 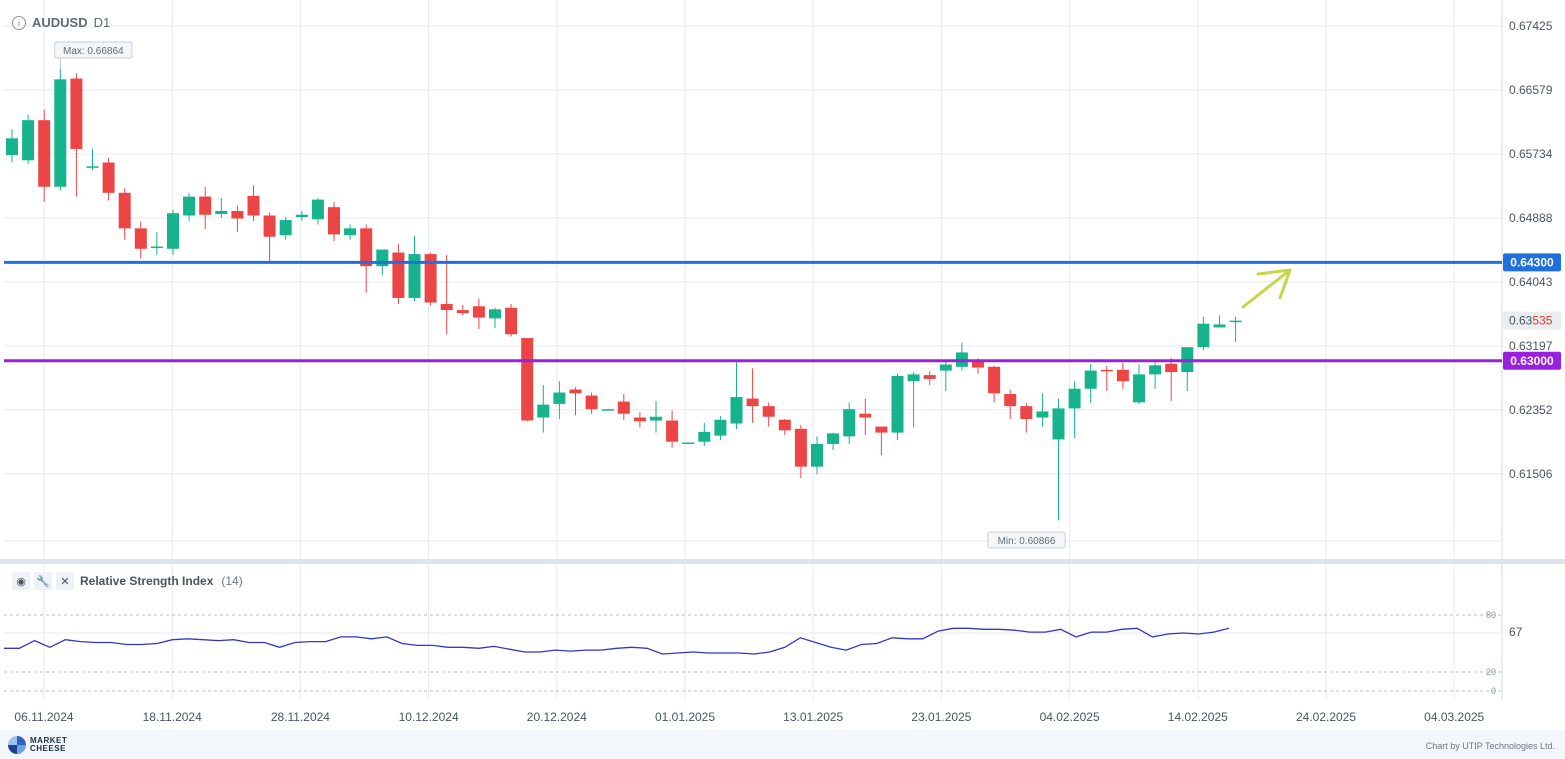 What do you see at coordinates (557, 717) in the screenshot?
I see `x-tick-label: 20.12.2024` at bounding box center [557, 717].